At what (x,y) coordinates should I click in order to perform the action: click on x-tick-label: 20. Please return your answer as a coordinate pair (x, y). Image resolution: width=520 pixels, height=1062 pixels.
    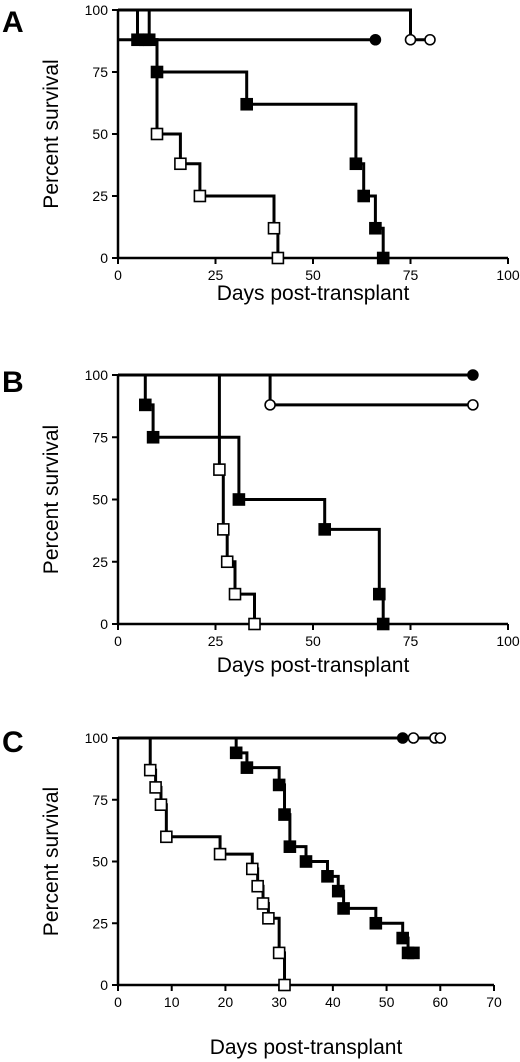
    Looking at the image, I should click on (226, 1002).